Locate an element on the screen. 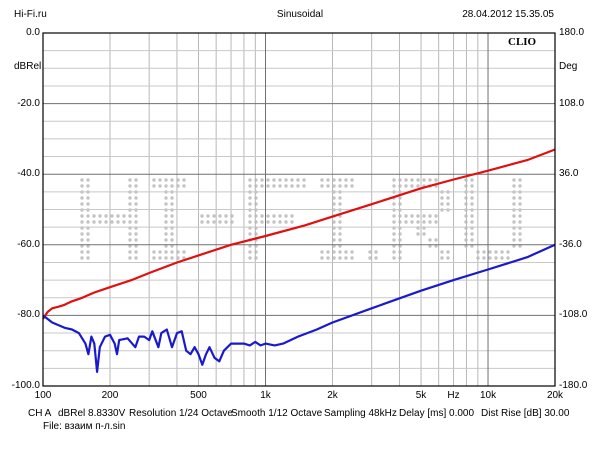  site-name: Hi-Fi.ru is located at coordinates (30, 14).